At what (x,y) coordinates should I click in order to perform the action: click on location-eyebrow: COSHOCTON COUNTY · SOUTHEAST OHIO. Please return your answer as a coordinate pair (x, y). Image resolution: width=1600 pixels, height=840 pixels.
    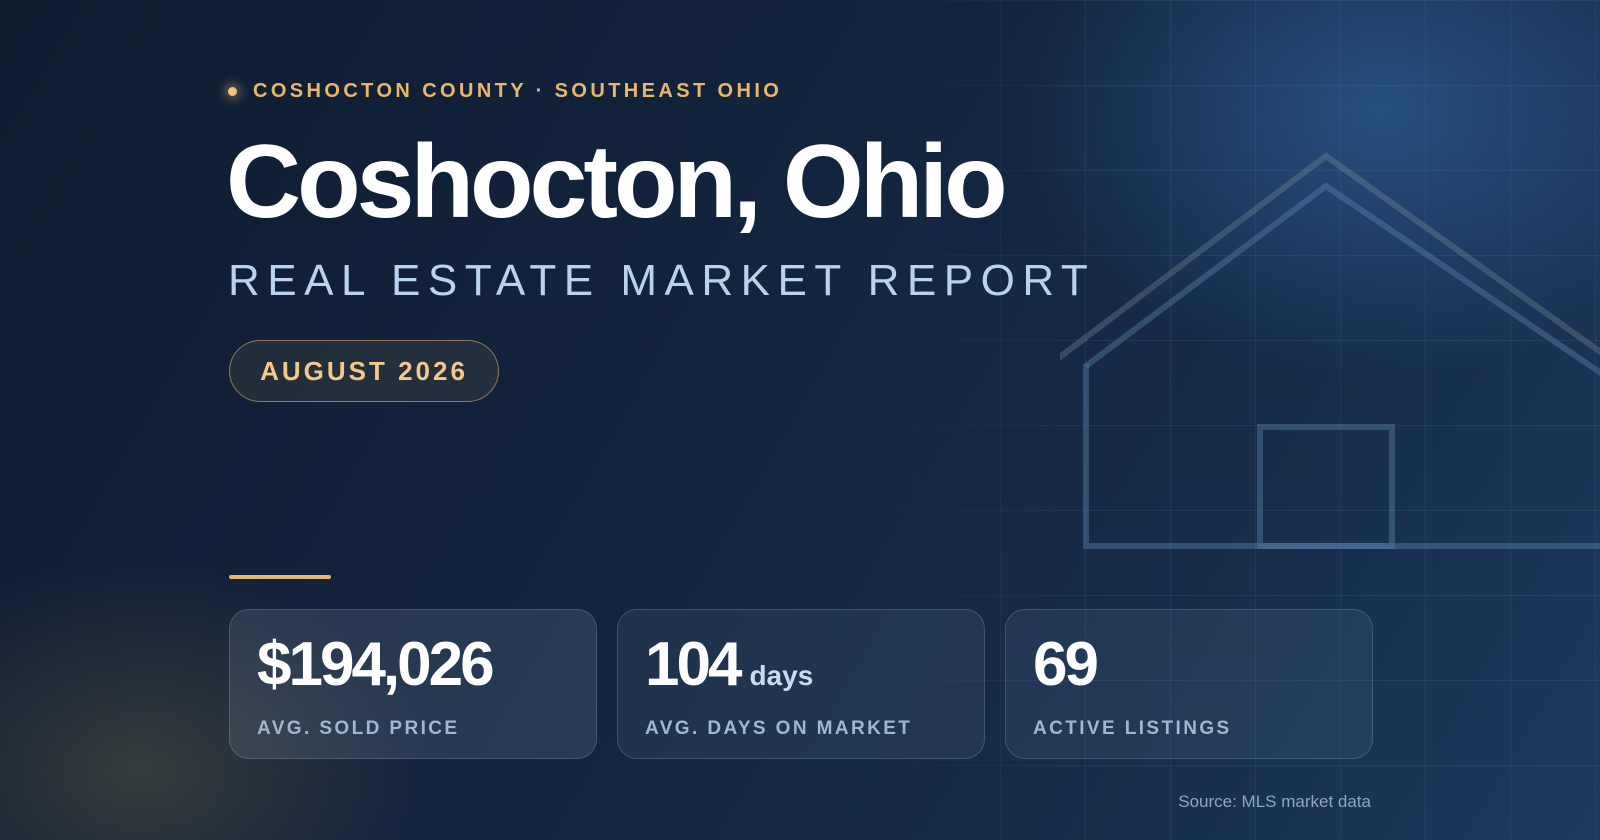
    Looking at the image, I should click on (505, 91).